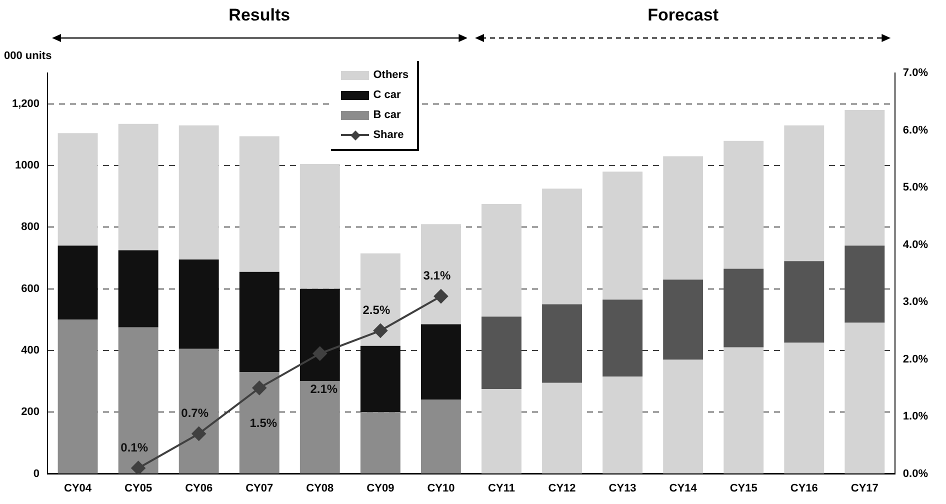 The height and width of the screenshot is (504, 946). I want to click on y2-tick-label: 1.0%, so click(915, 416).